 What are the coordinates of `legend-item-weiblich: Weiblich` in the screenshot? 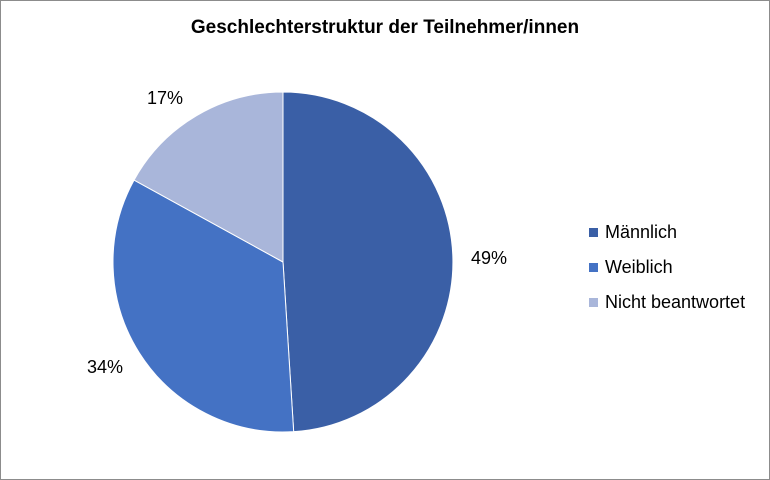 It's located at (667, 267).